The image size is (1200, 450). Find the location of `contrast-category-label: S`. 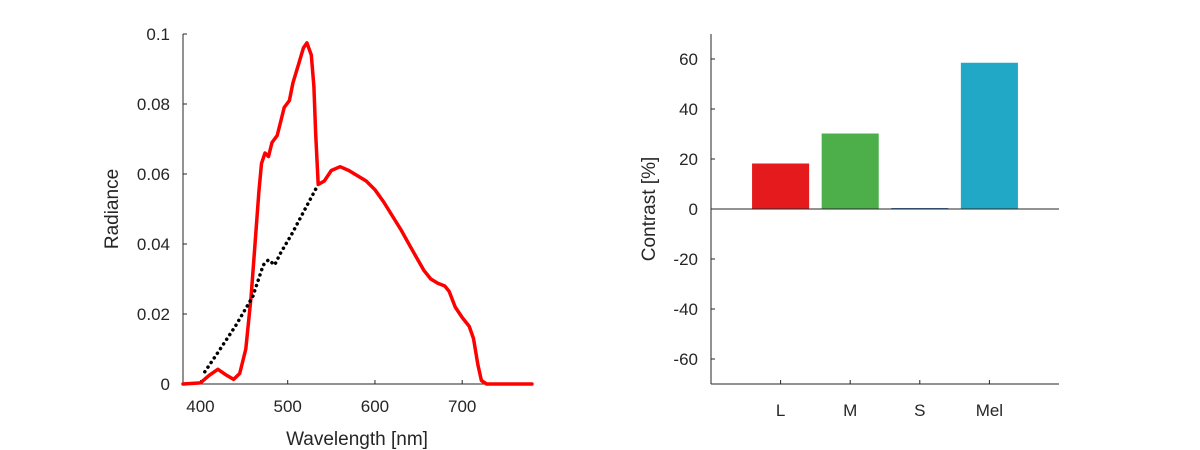

contrast-category-label: S is located at coordinates (919, 410).